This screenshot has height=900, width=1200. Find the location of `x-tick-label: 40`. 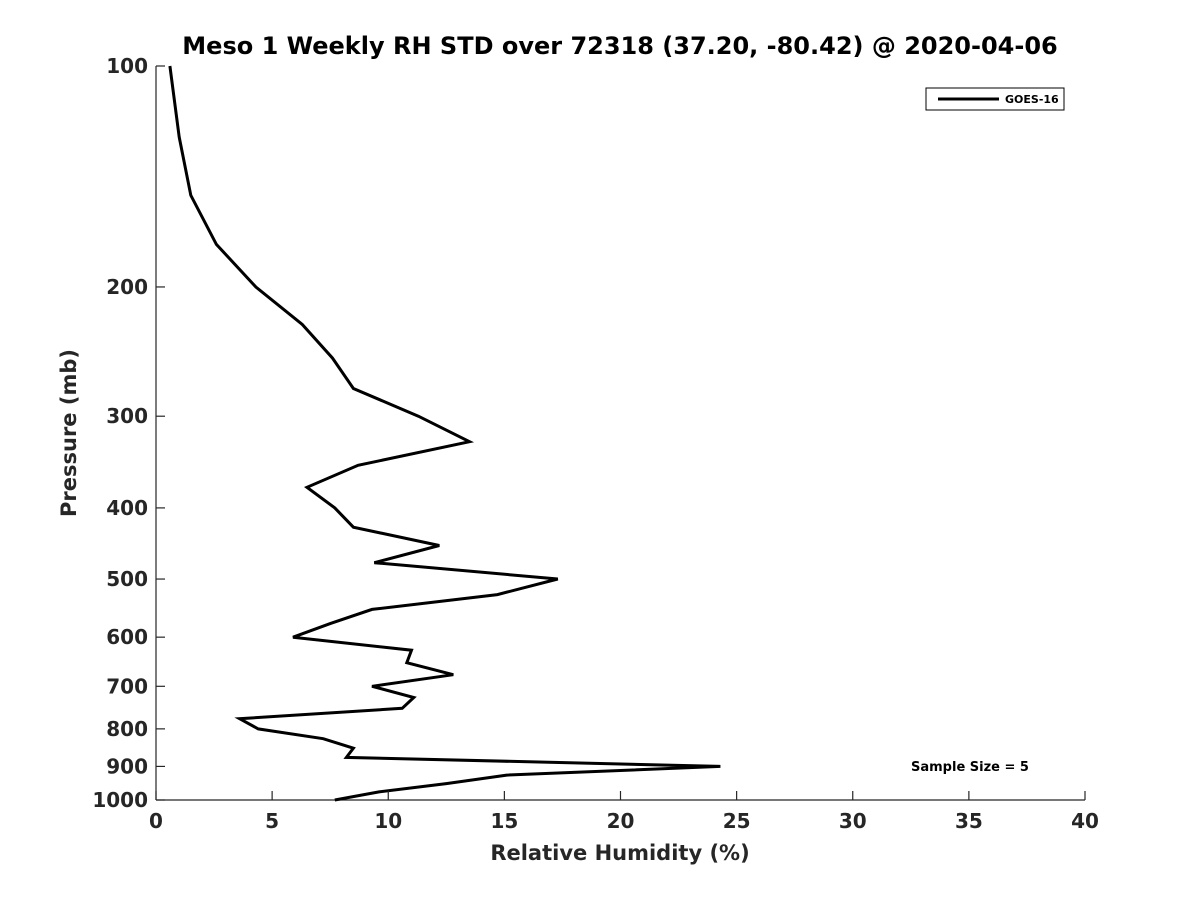

x-tick-label: 40 is located at coordinates (1085, 821).